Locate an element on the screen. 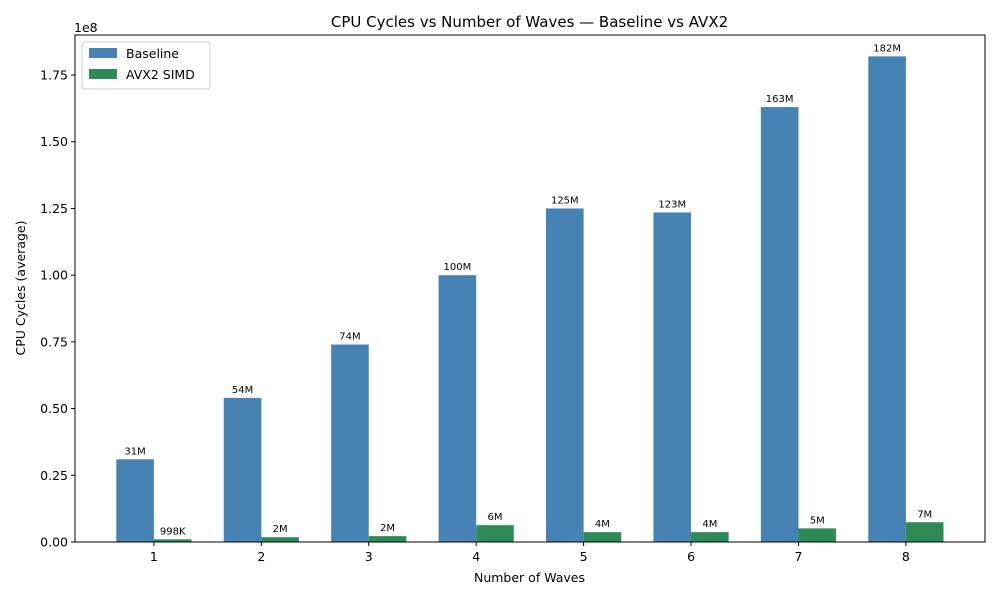  avx2-data-label-5: 4M is located at coordinates (602, 524).